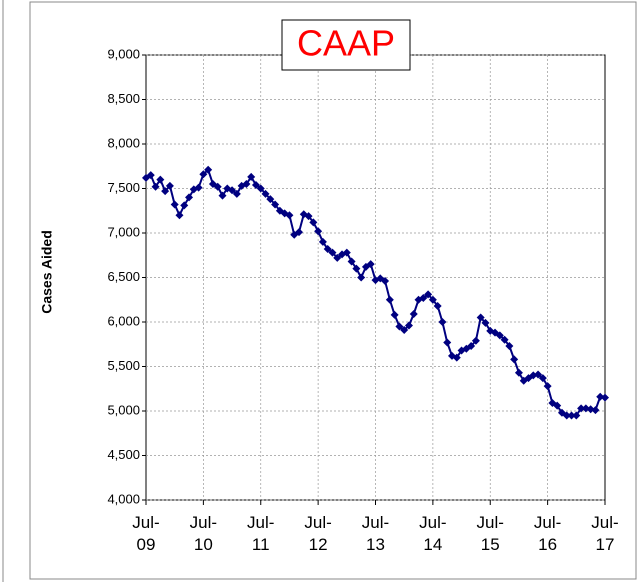  Describe the element at coordinates (261, 533) in the screenshot. I see `x-tick-label: Jul- 11` at that location.